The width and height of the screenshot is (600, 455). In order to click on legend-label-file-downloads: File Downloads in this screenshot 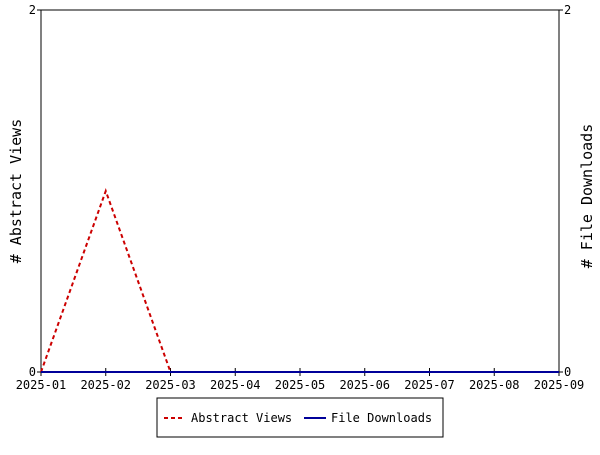, I will do `click(381, 418)`.